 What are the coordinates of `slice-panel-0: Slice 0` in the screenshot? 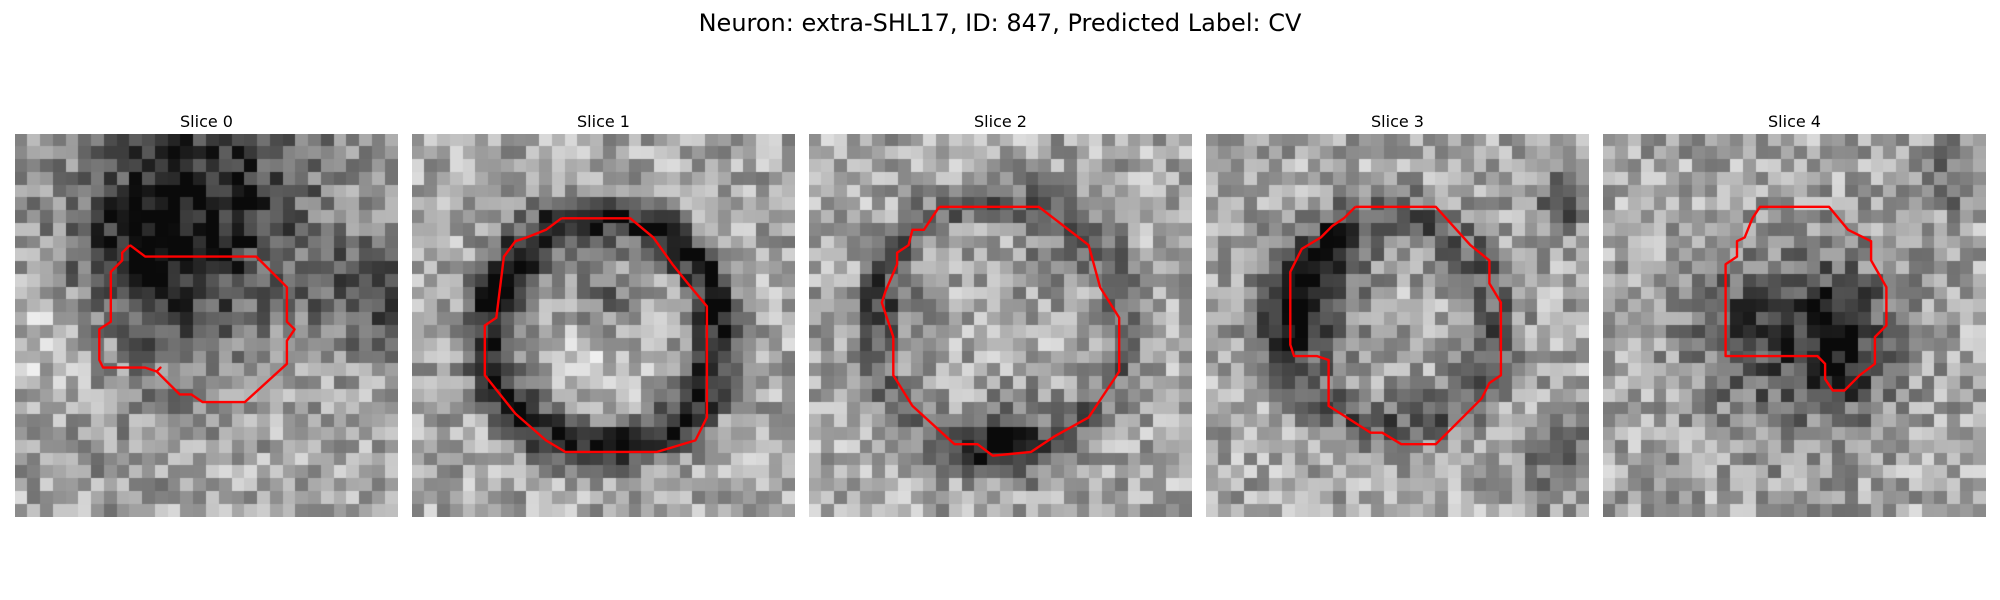 It's located at (206, 313).